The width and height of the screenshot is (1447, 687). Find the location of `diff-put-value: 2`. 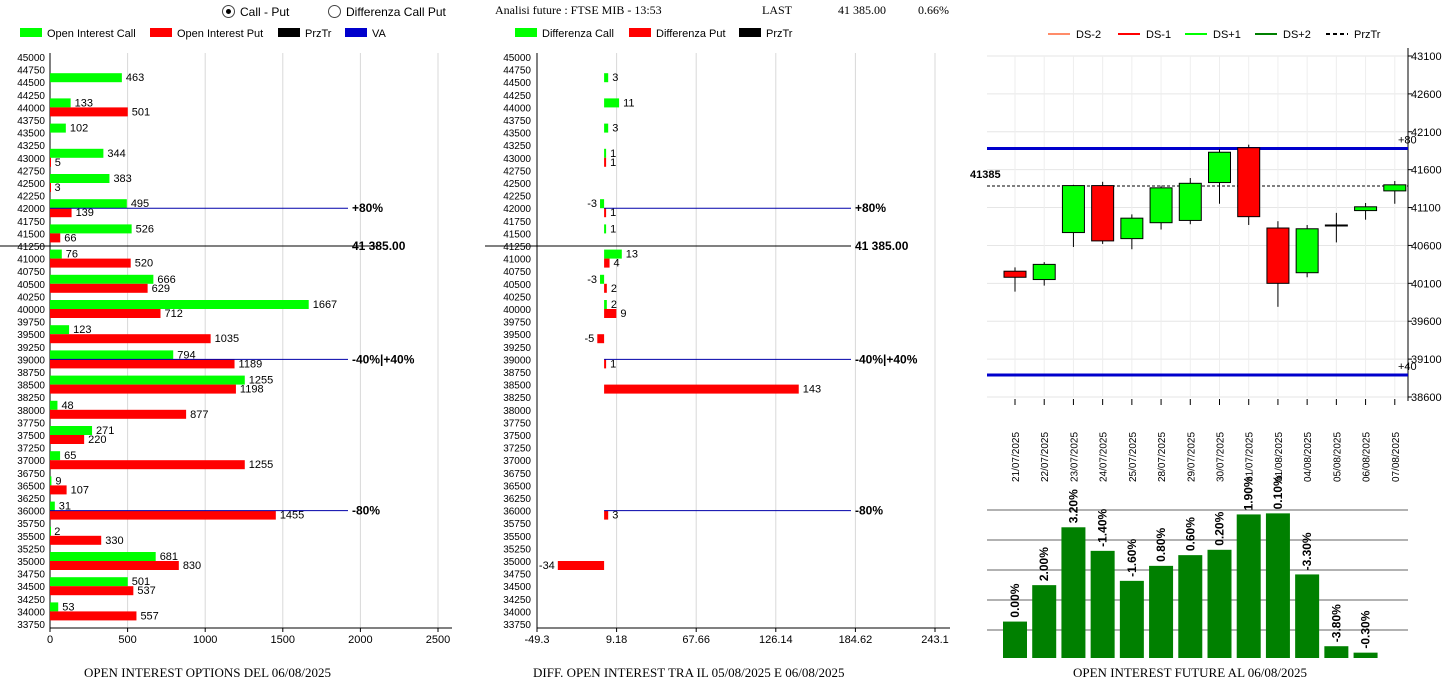

diff-put-value: 2 is located at coordinates (614, 289).